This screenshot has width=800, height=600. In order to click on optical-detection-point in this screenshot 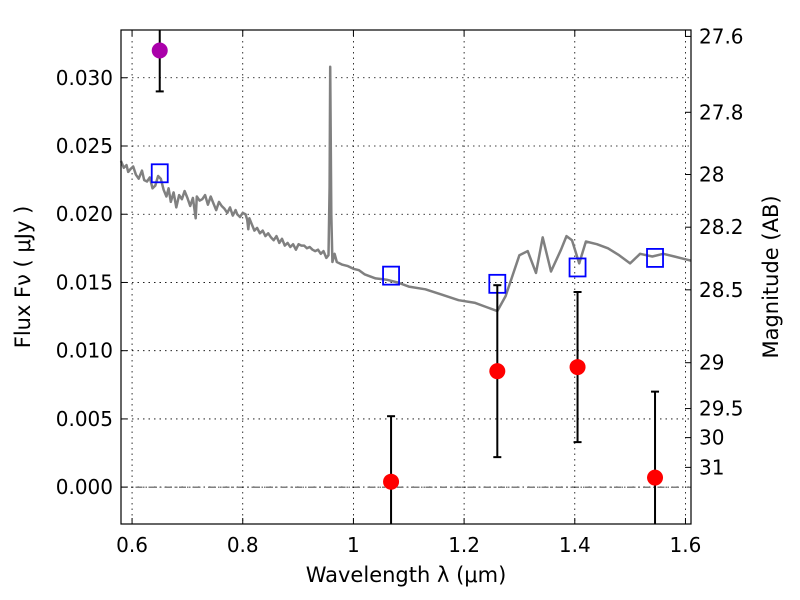, I will do `click(159, 50)`.